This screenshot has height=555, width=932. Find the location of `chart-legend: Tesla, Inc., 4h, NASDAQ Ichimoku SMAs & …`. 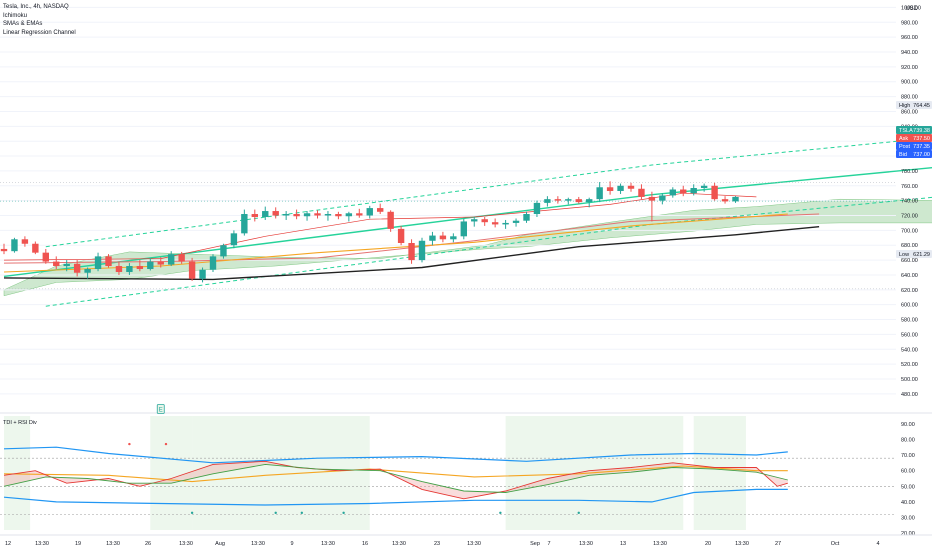

chart-legend: Tesla, Inc., 4h, NASDAQ Ichimoku SMAs & … is located at coordinates (39, 20).